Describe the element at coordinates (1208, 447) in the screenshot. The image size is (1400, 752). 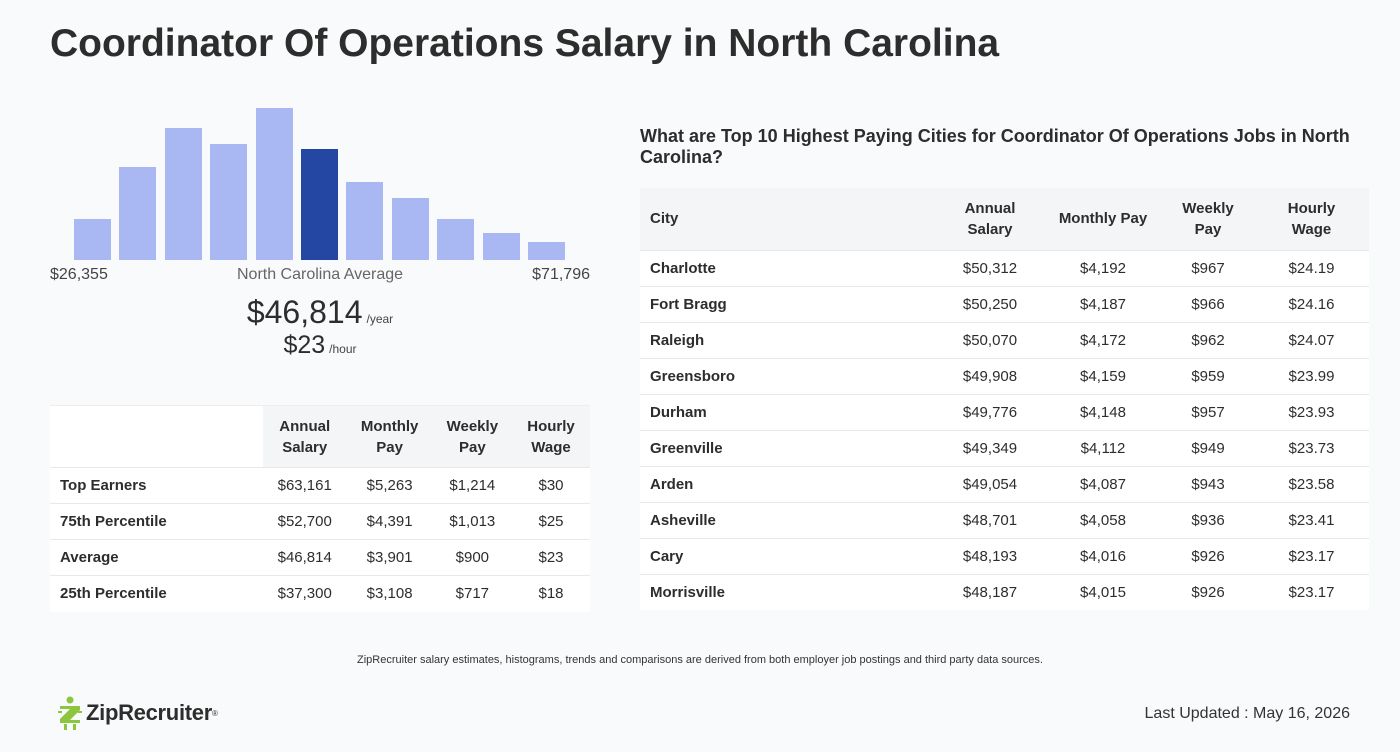
I see `city-cell: $949` at that location.